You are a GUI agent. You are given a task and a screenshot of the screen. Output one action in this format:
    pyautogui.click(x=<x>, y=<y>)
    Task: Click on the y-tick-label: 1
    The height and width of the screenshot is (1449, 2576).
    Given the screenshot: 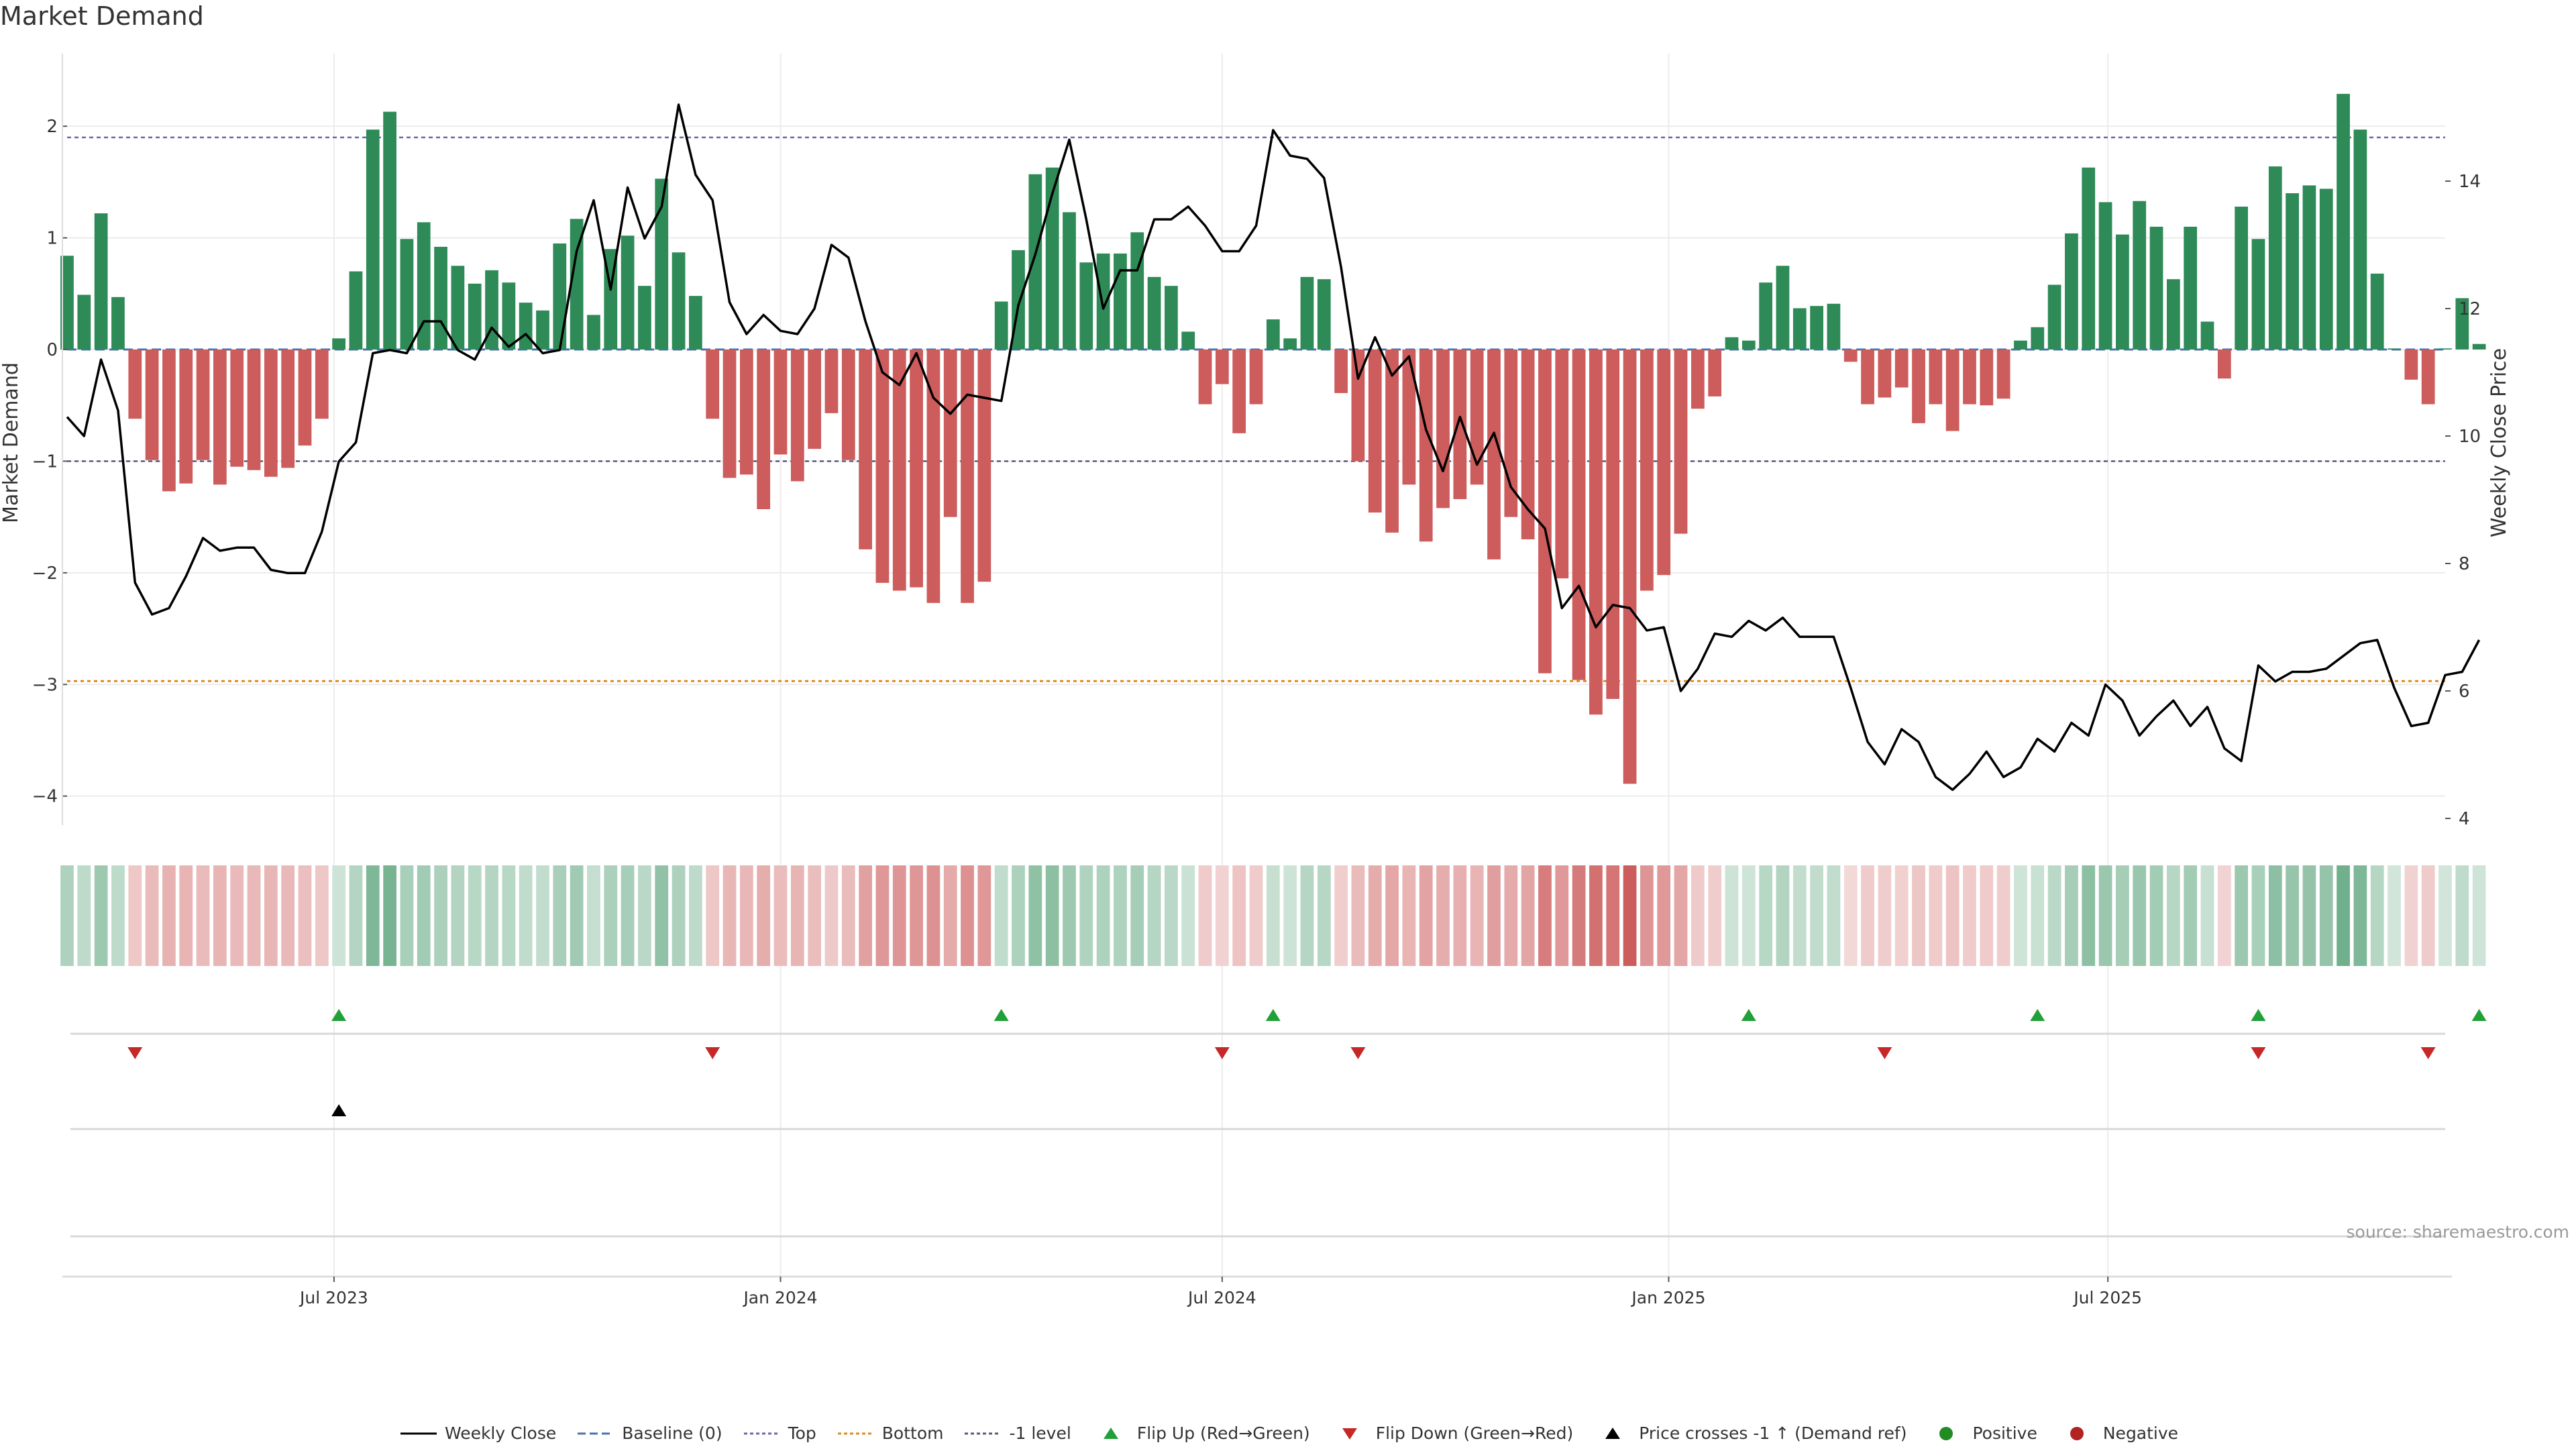 What is the action you would take?
    pyautogui.click(x=52, y=239)
    